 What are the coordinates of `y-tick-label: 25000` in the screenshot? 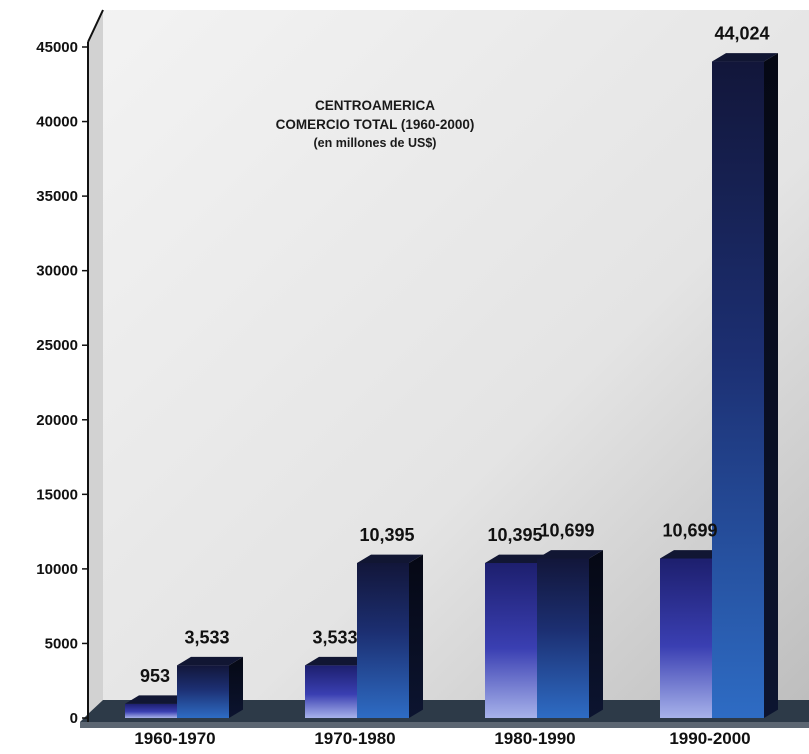 It's located at (57, 345).